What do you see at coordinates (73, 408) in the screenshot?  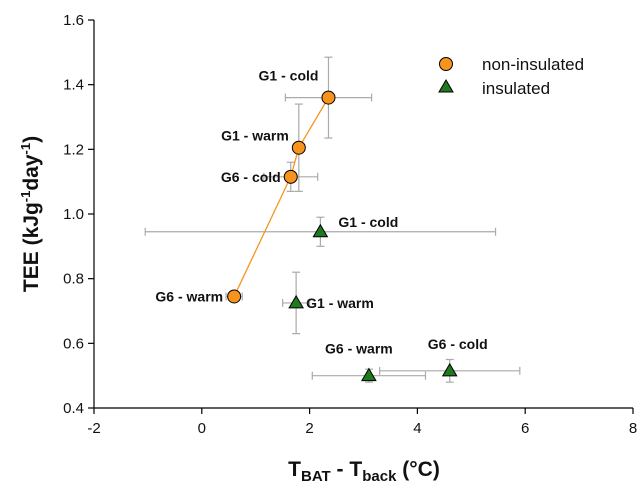 I see `y-tick-label: 0.4` at bounding box center [73, 408].